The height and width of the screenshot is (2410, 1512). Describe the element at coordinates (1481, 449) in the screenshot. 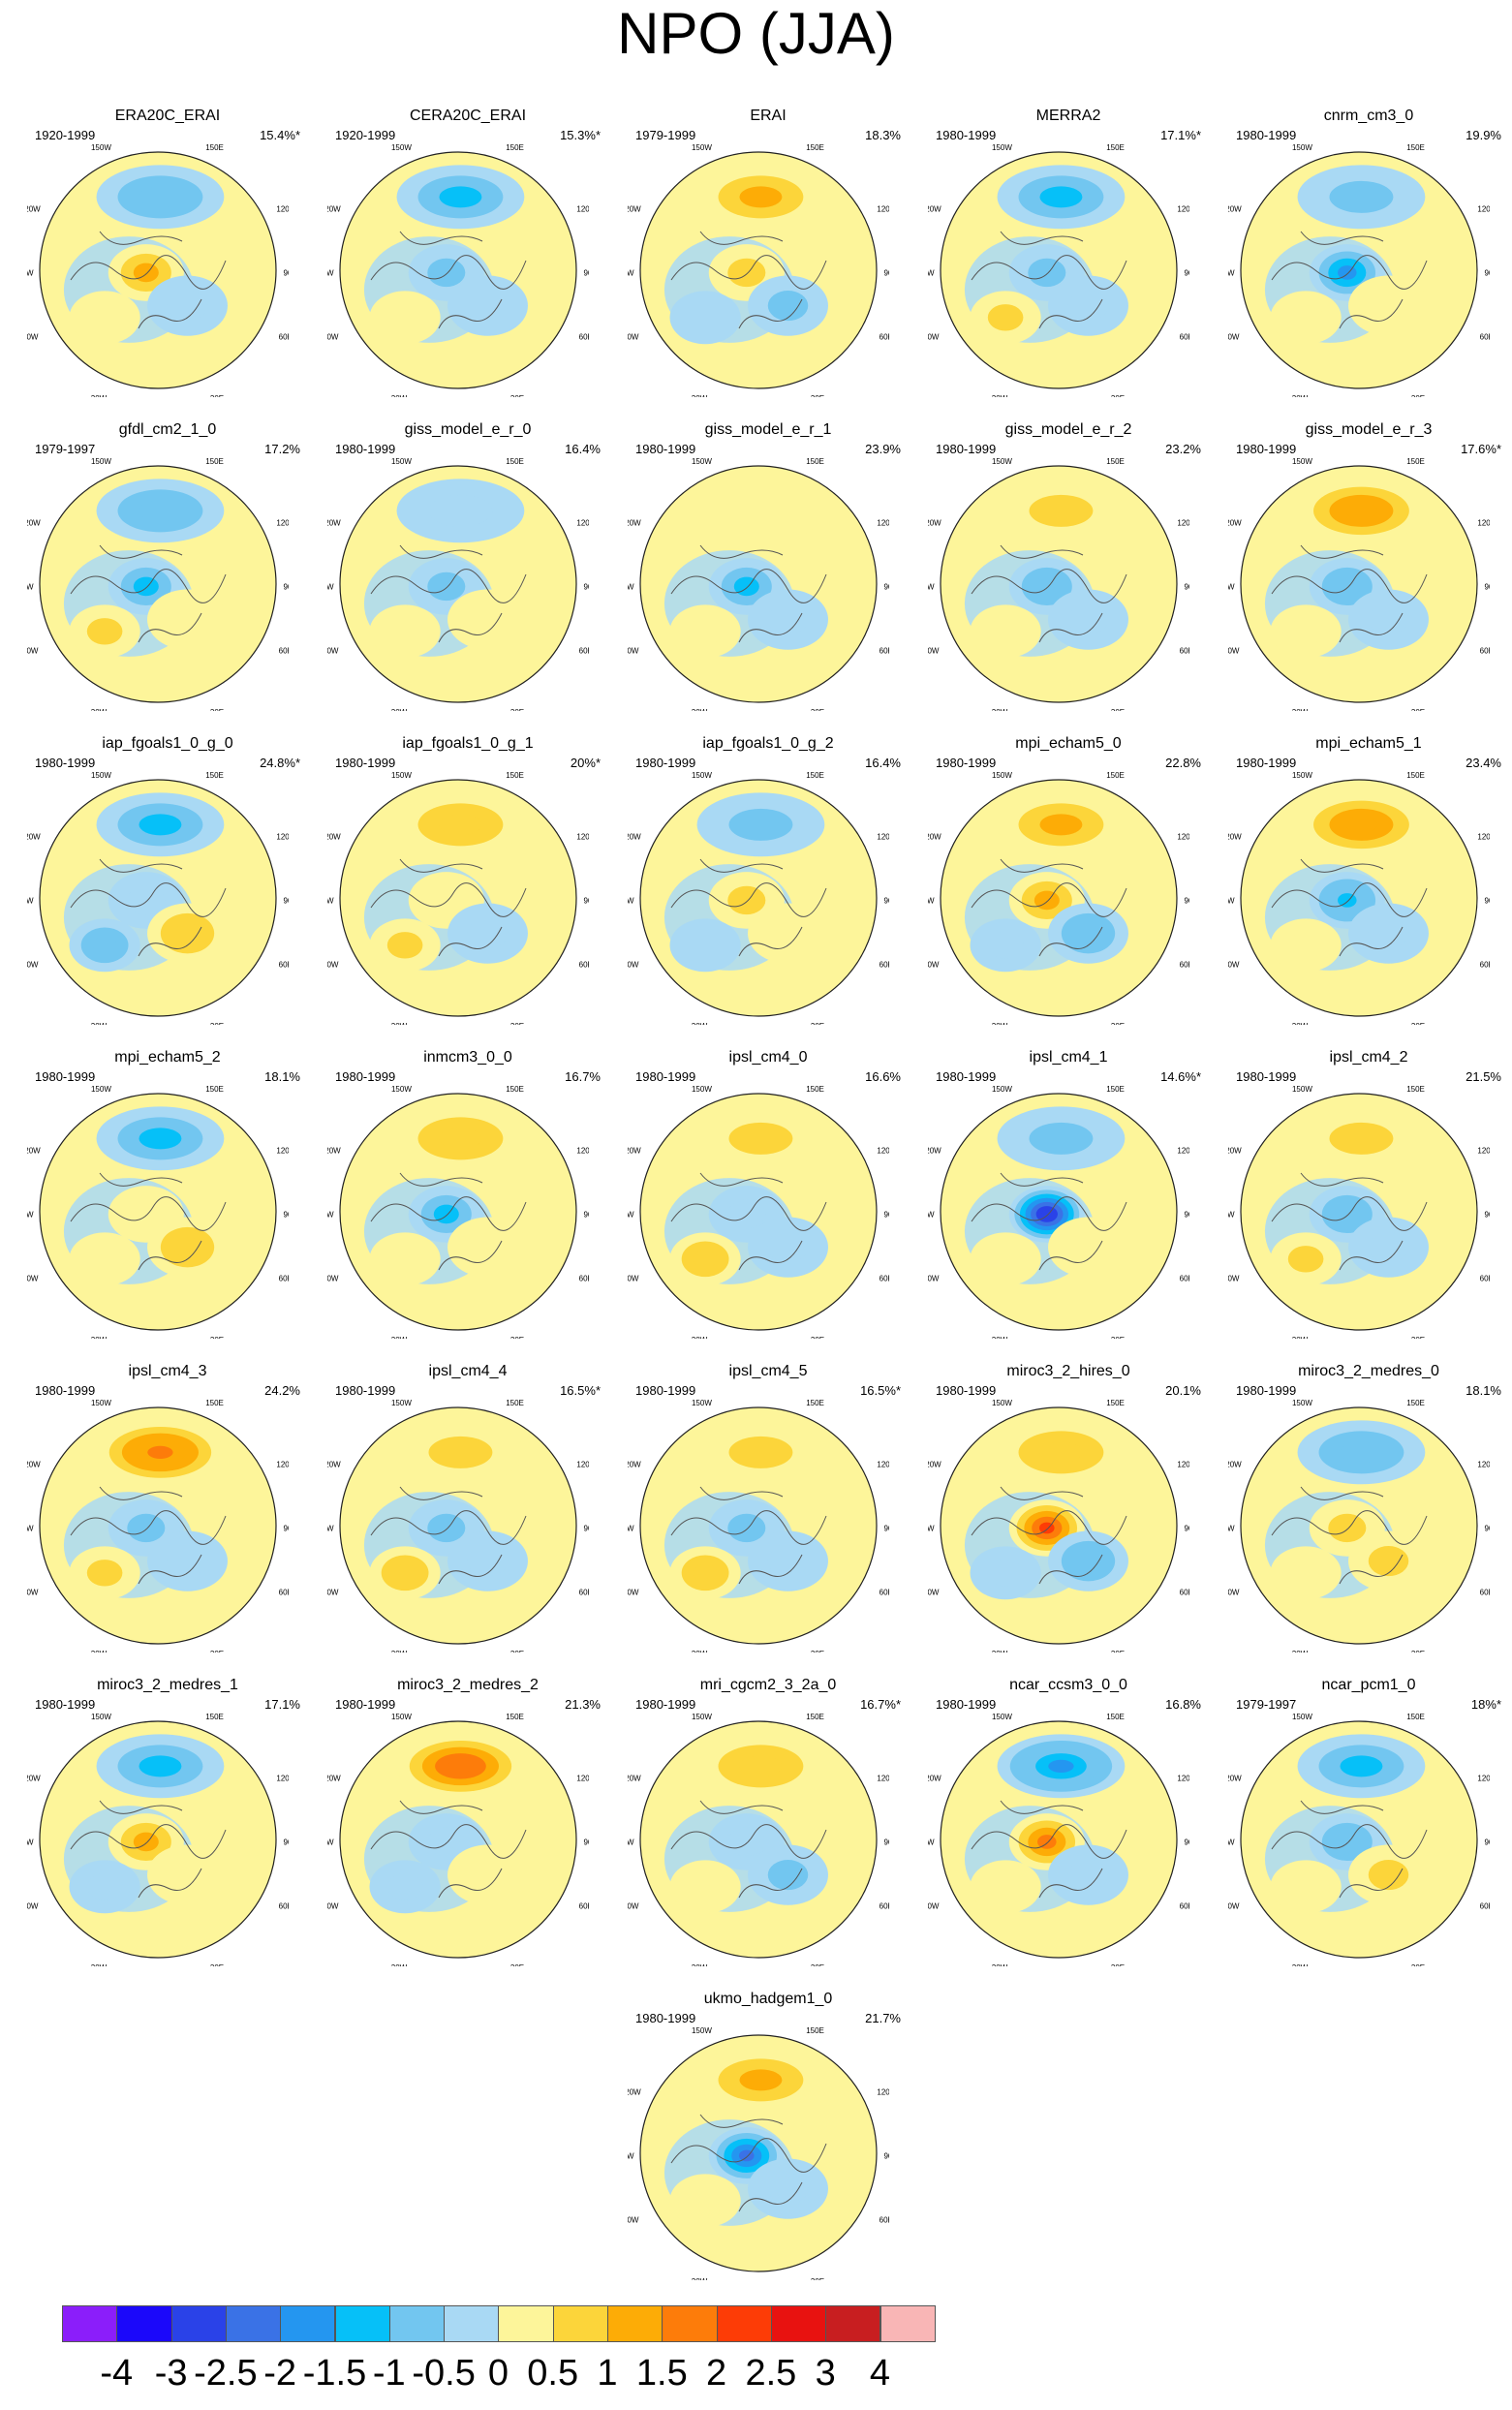

I see `panel-variance: 17.6%*` at that location.